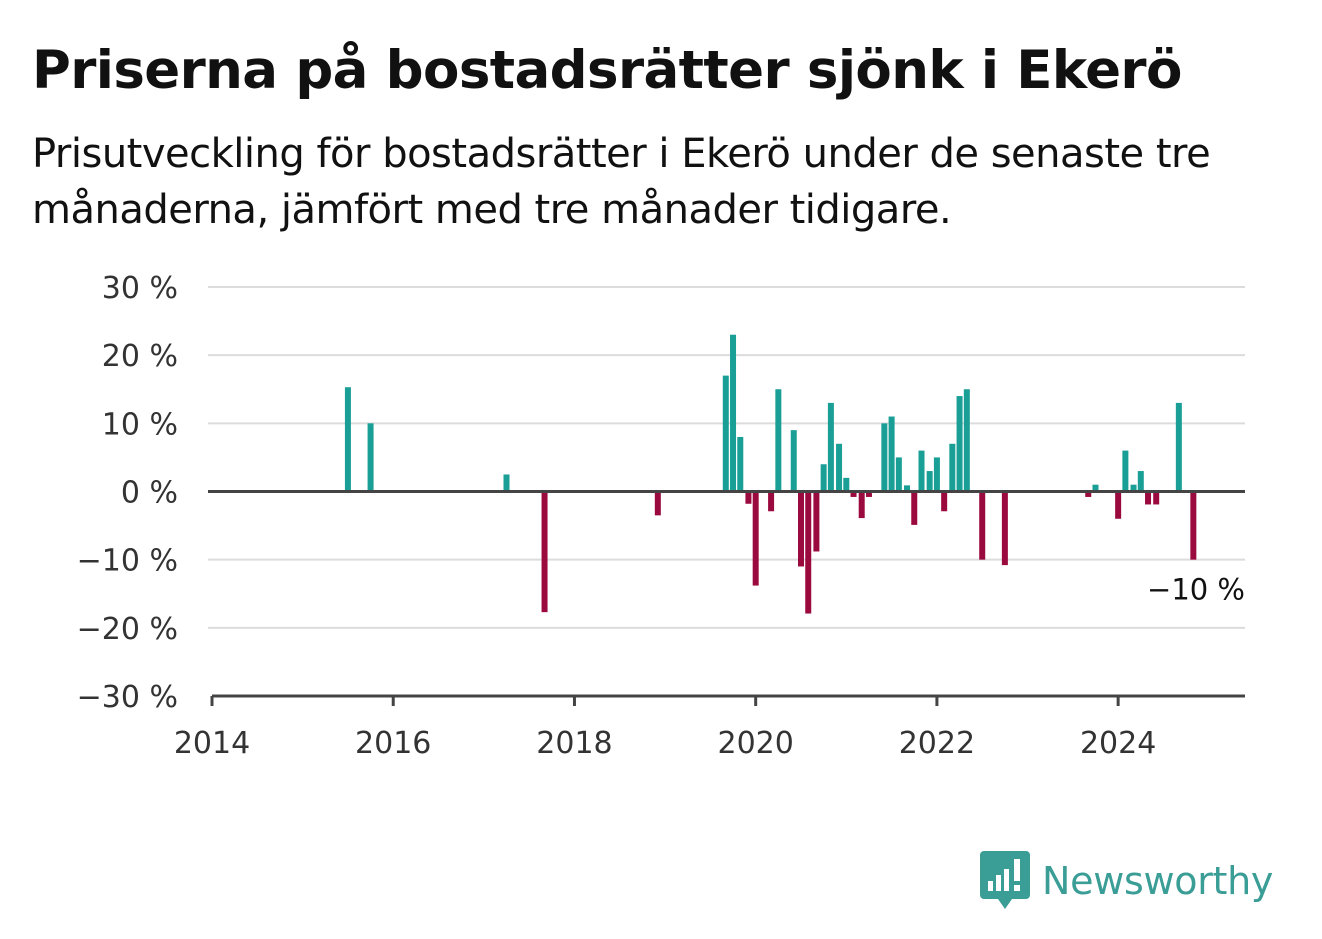 Image resolution: width=1322 pixels, height=939 pixels. What do you see at coordinates (756, 743) in the screenshot?
I see `x-tick-label: 2020` at bounding box center [756, 743].